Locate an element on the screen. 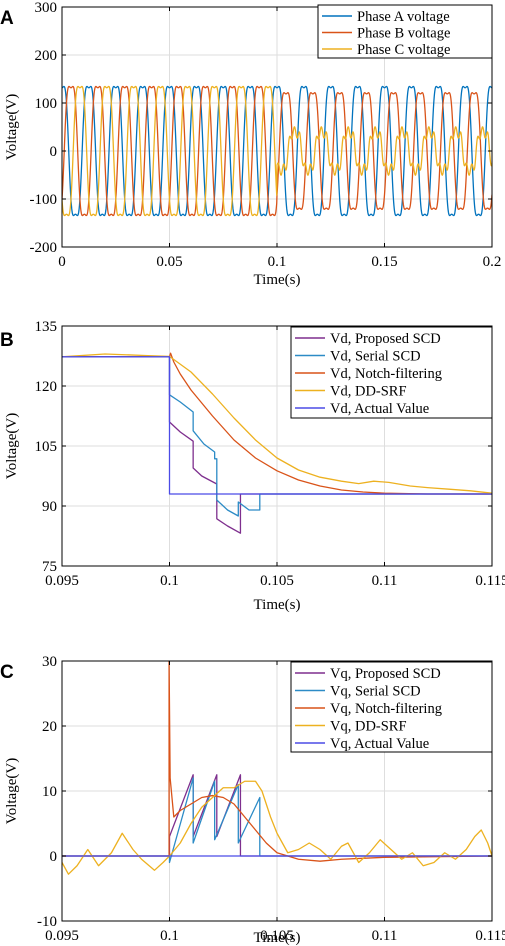 The image size is (505, 946). legend-entry: Vq, Actual Value is located at coordinates (379, 744).